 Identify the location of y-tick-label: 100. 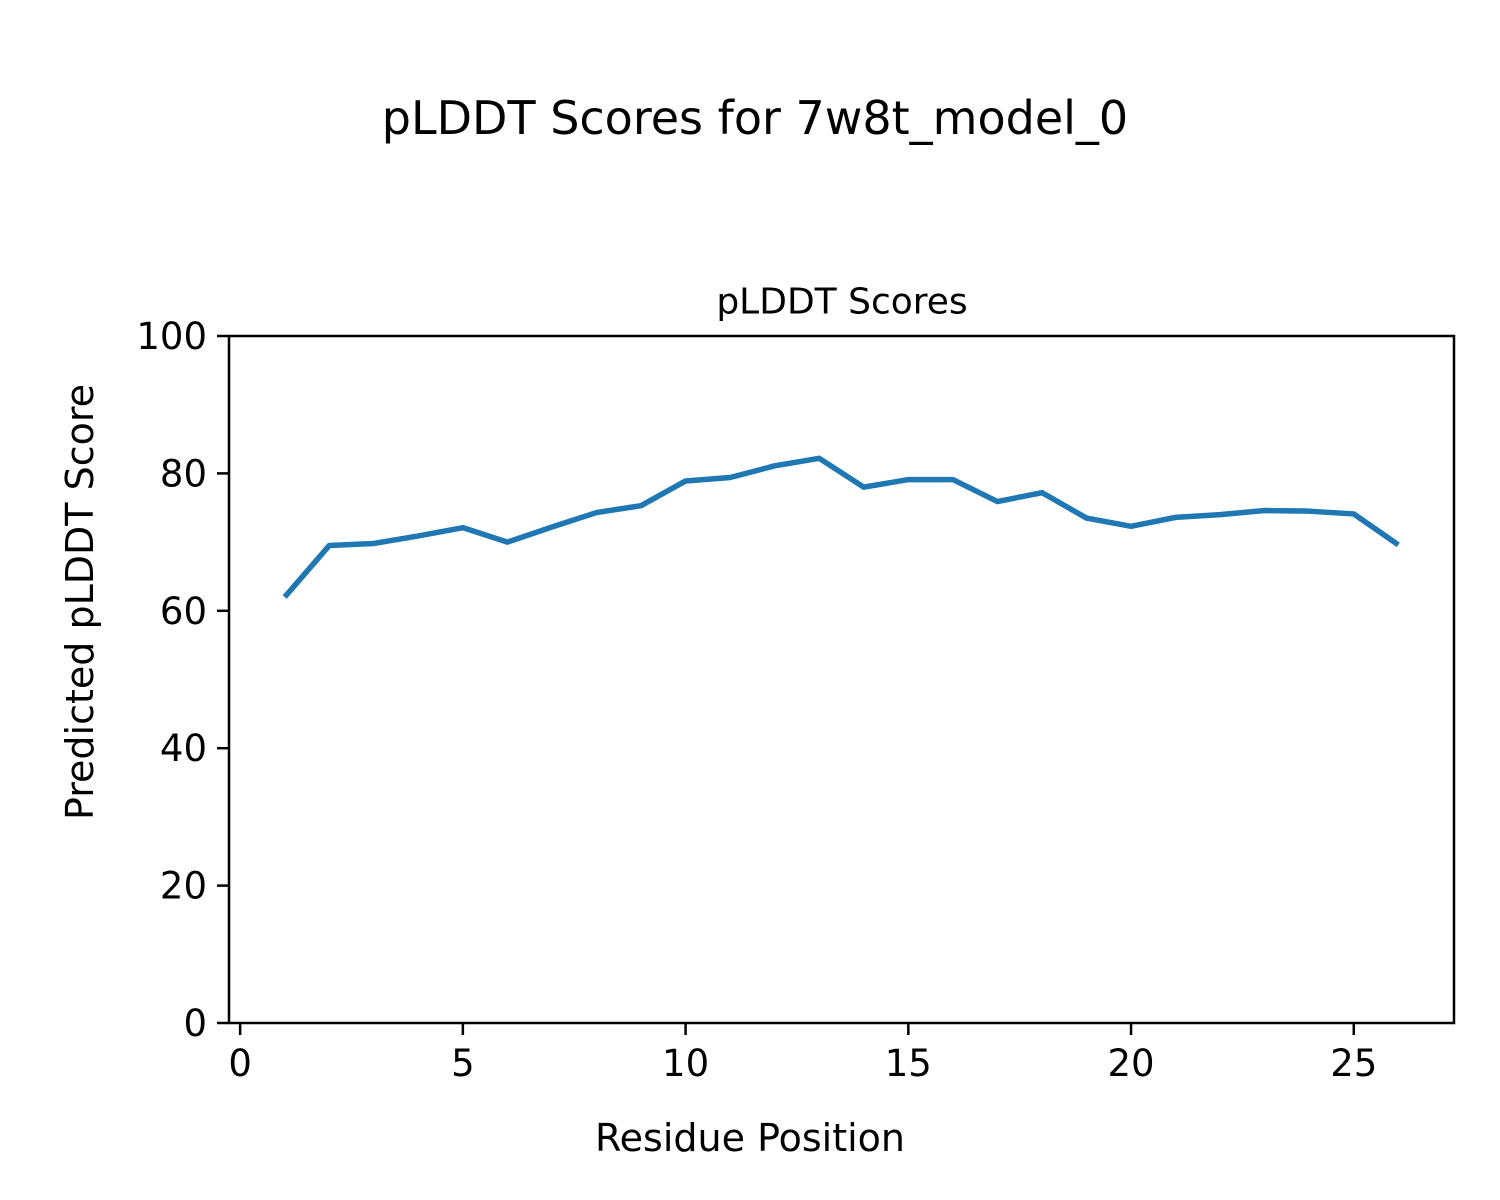
(171, 336).